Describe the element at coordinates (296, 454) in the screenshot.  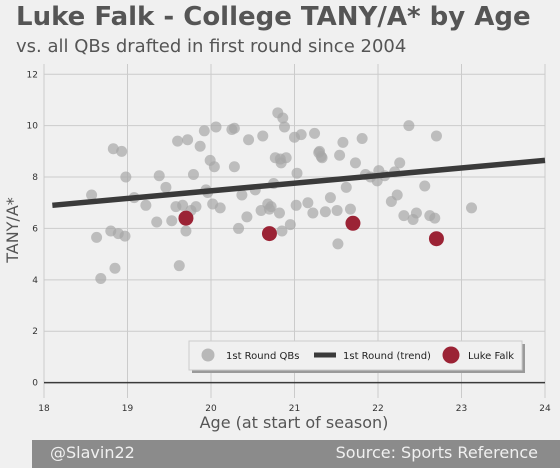
I see `footer-bar: @Slavin22 Source: Sports Reference` at that location.